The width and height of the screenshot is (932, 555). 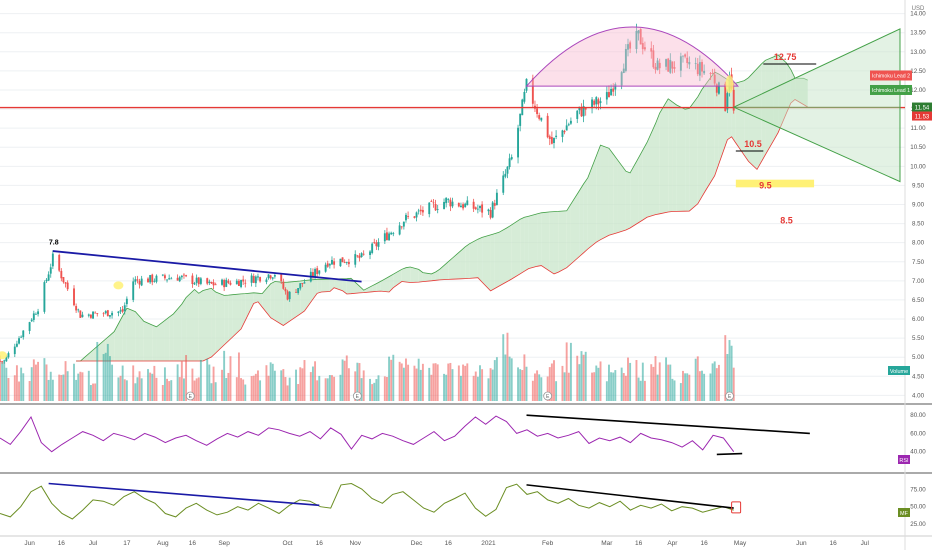 What do you see at coordinates (918, 14) in the screenshot?
I see `price-tick-label: 14.00` at bounding box center [918, 14].